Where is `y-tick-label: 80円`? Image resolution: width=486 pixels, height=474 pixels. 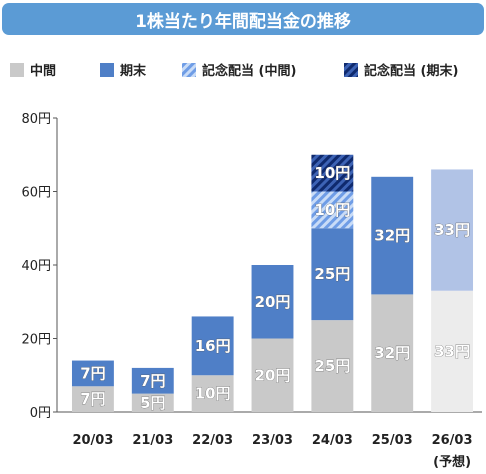 y-tick-label: 80円 is located at coordinates (36, 119).